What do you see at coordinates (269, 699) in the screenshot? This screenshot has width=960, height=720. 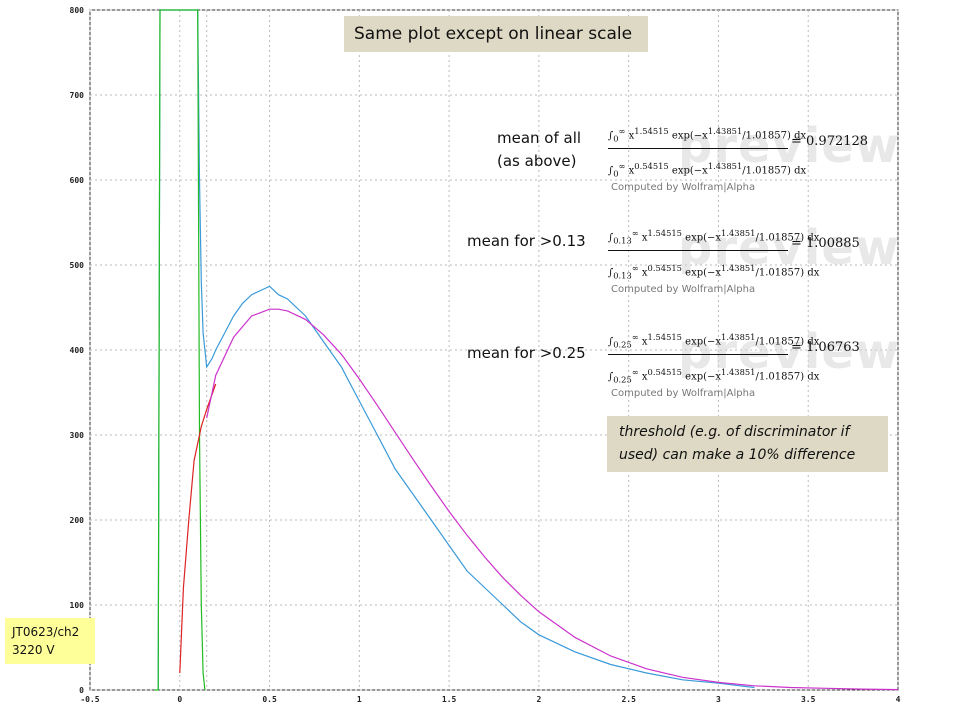 I see `x-tick-label: 0.5` at bounding box center [269, 699].